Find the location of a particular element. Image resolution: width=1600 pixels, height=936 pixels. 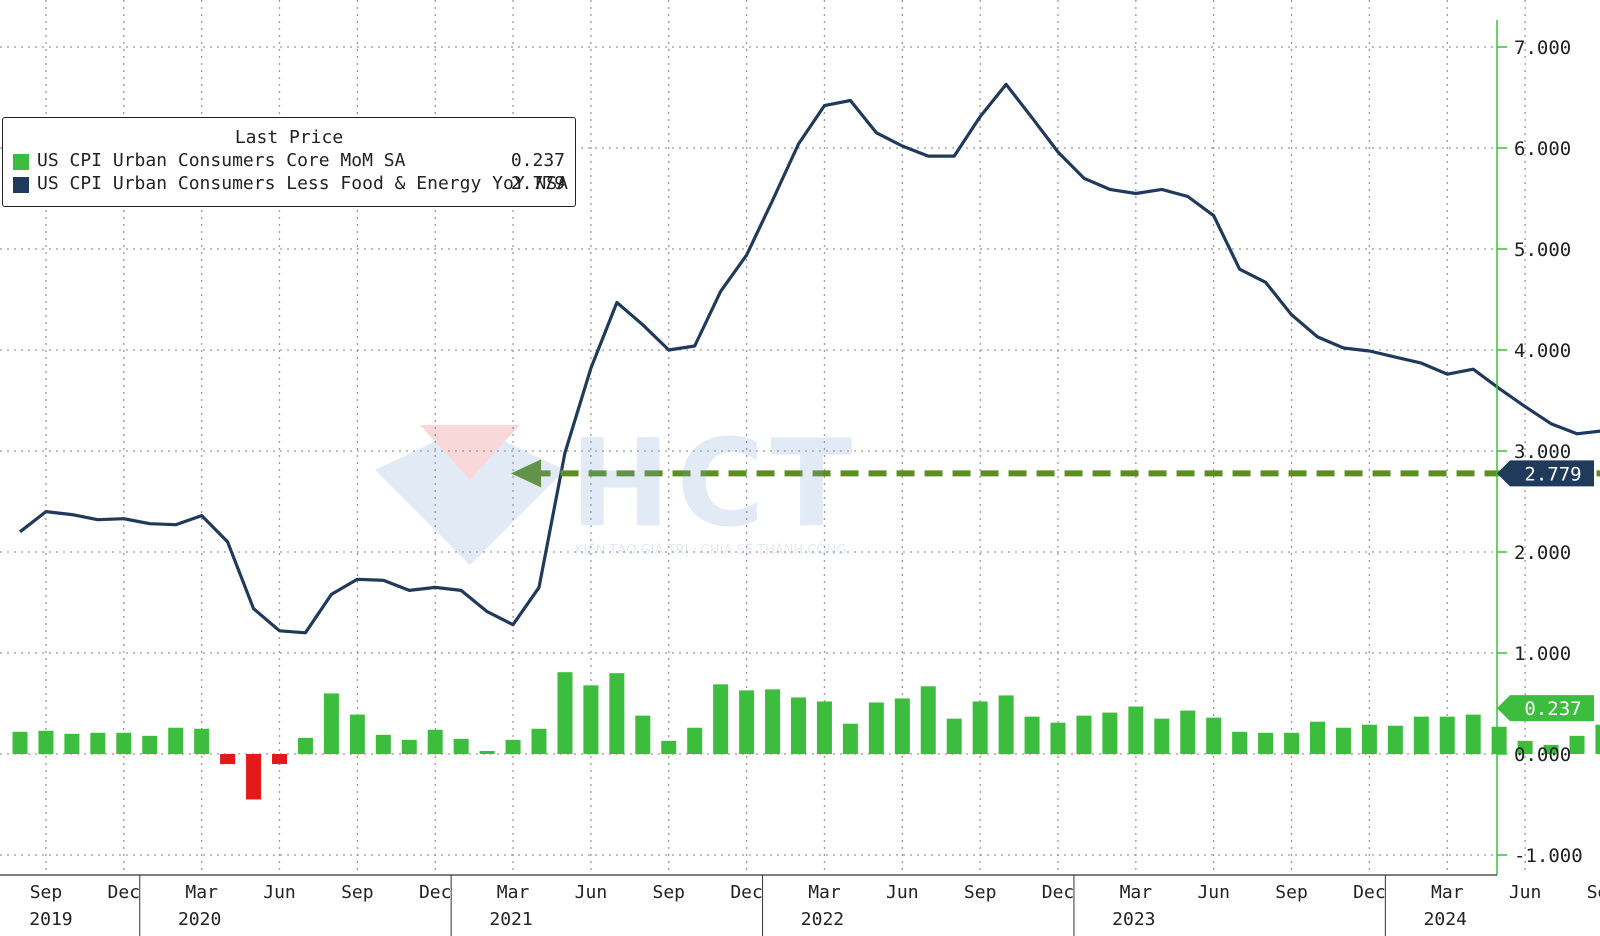

annotation-arrow is located at coordinates (1055, 473).